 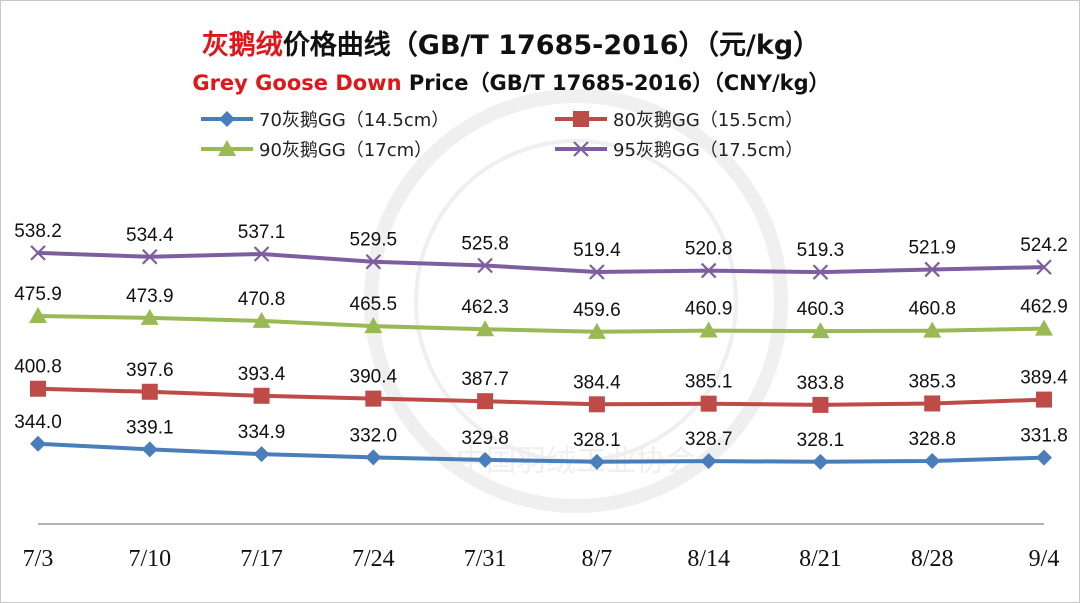 What do you see at coordinates (485, 379) in the screenshot?
I see `data-label-s2-5: 387.7` at bounding box center [485, 379].